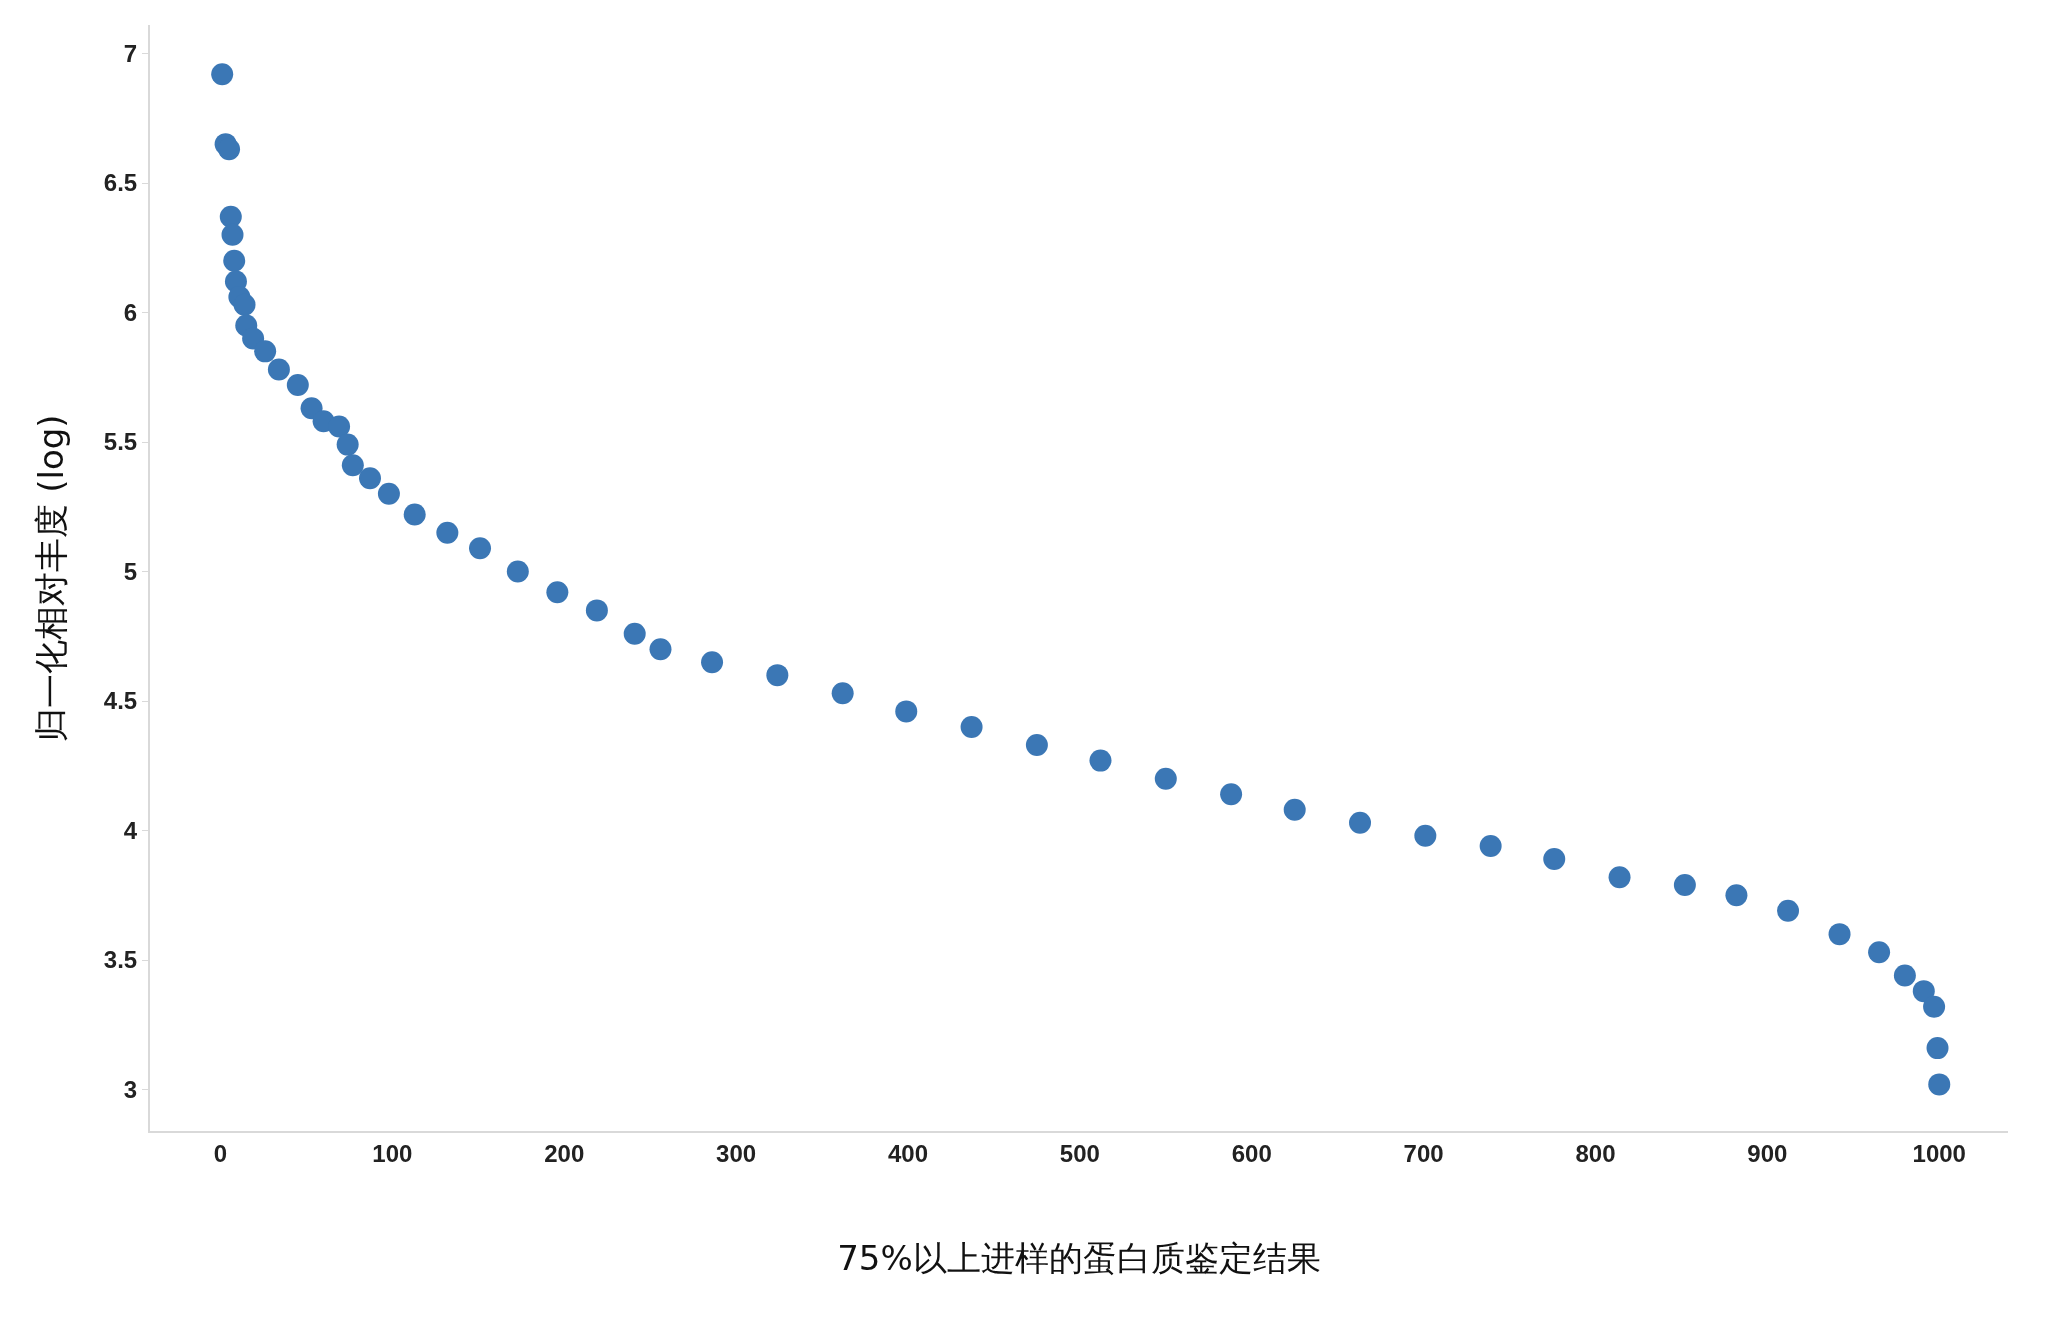 The height and width of the screenshot is (1331, 2048). Describe the element at coordinates (120, 442) in the screenshot. I see `y-tick-label: 5.5` at that location.